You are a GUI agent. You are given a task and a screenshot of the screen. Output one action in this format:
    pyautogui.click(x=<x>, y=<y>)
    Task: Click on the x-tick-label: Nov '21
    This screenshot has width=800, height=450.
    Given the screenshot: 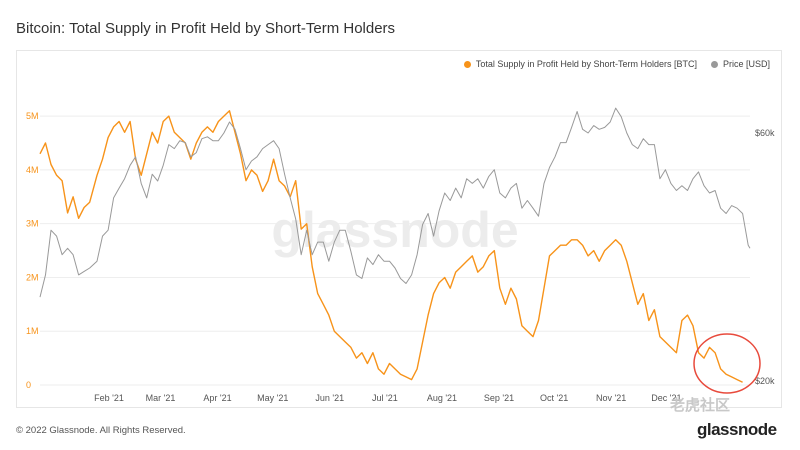 What is the action you would take?
    pyautogui.click(x=611, y=398)
    